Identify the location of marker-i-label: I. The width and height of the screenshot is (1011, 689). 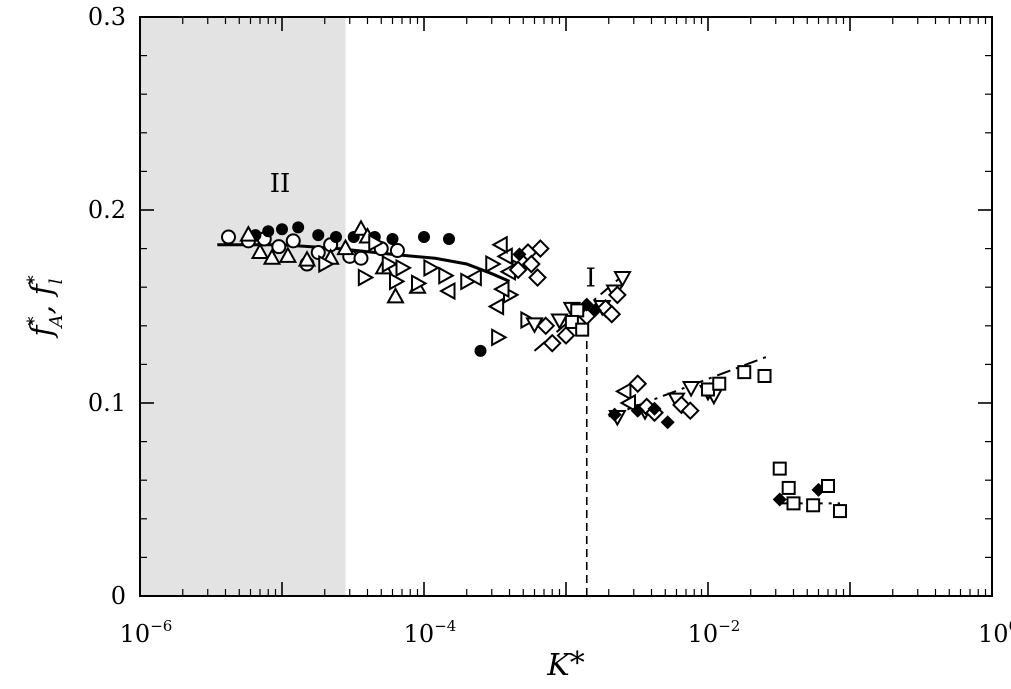
(591, 279).